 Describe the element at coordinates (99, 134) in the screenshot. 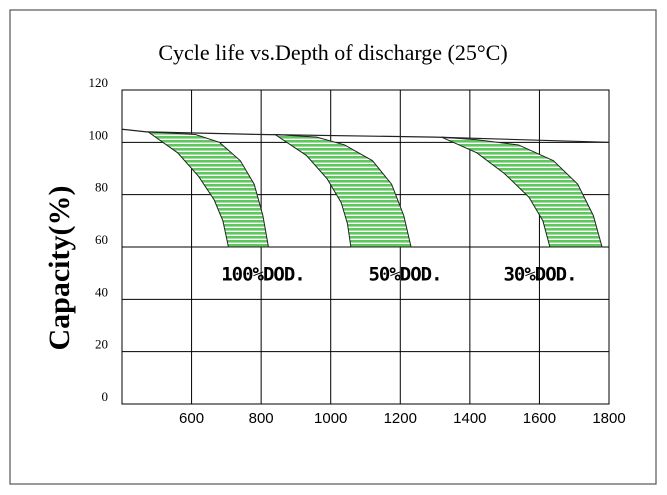

I see `y-tick-label: 100` at that location.